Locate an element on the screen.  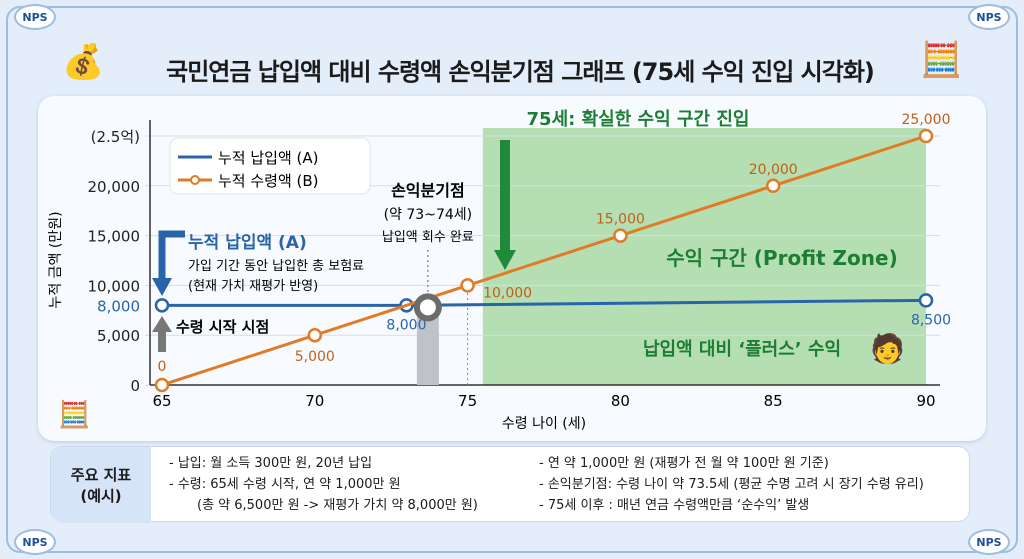
key-metrics-title: 주요 지표 is located at coordinates (101, 475).